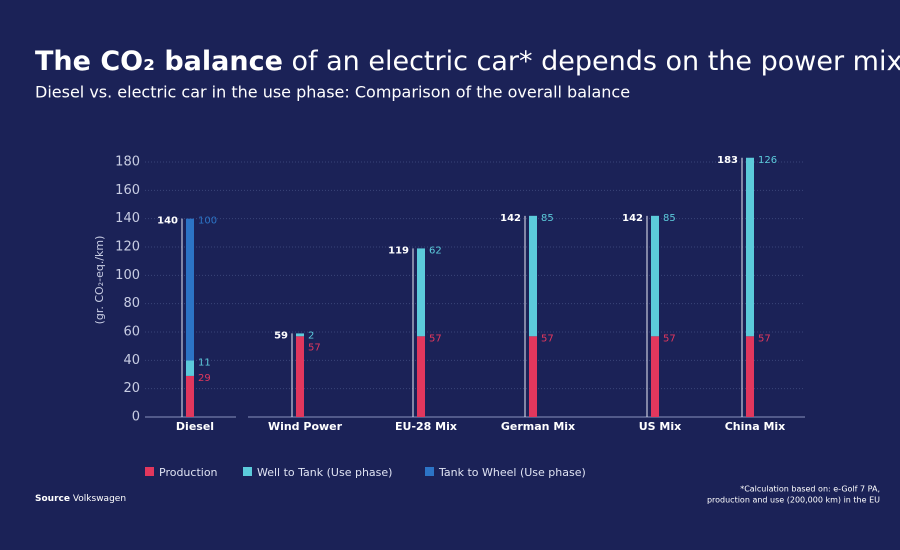 The height and width of the screenshot is (550, 900). I want to click on y-axis-label: (gr. CO₂-eq./km), so click(99, 280).